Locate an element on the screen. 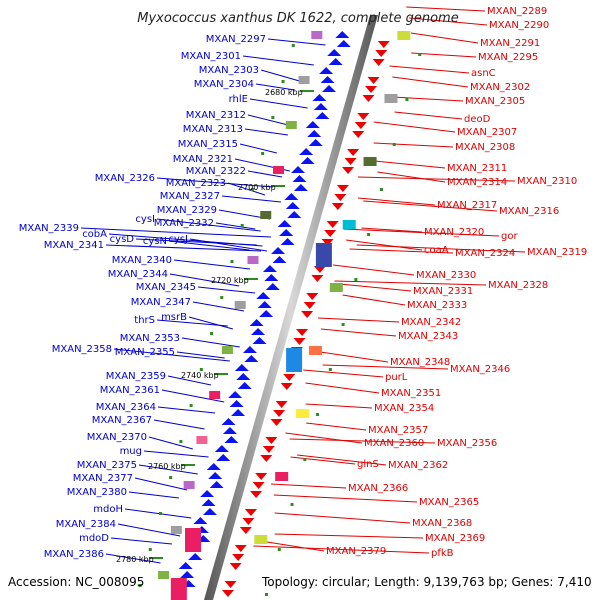  gene-label: rhlE is located at coordinates (238, 99).